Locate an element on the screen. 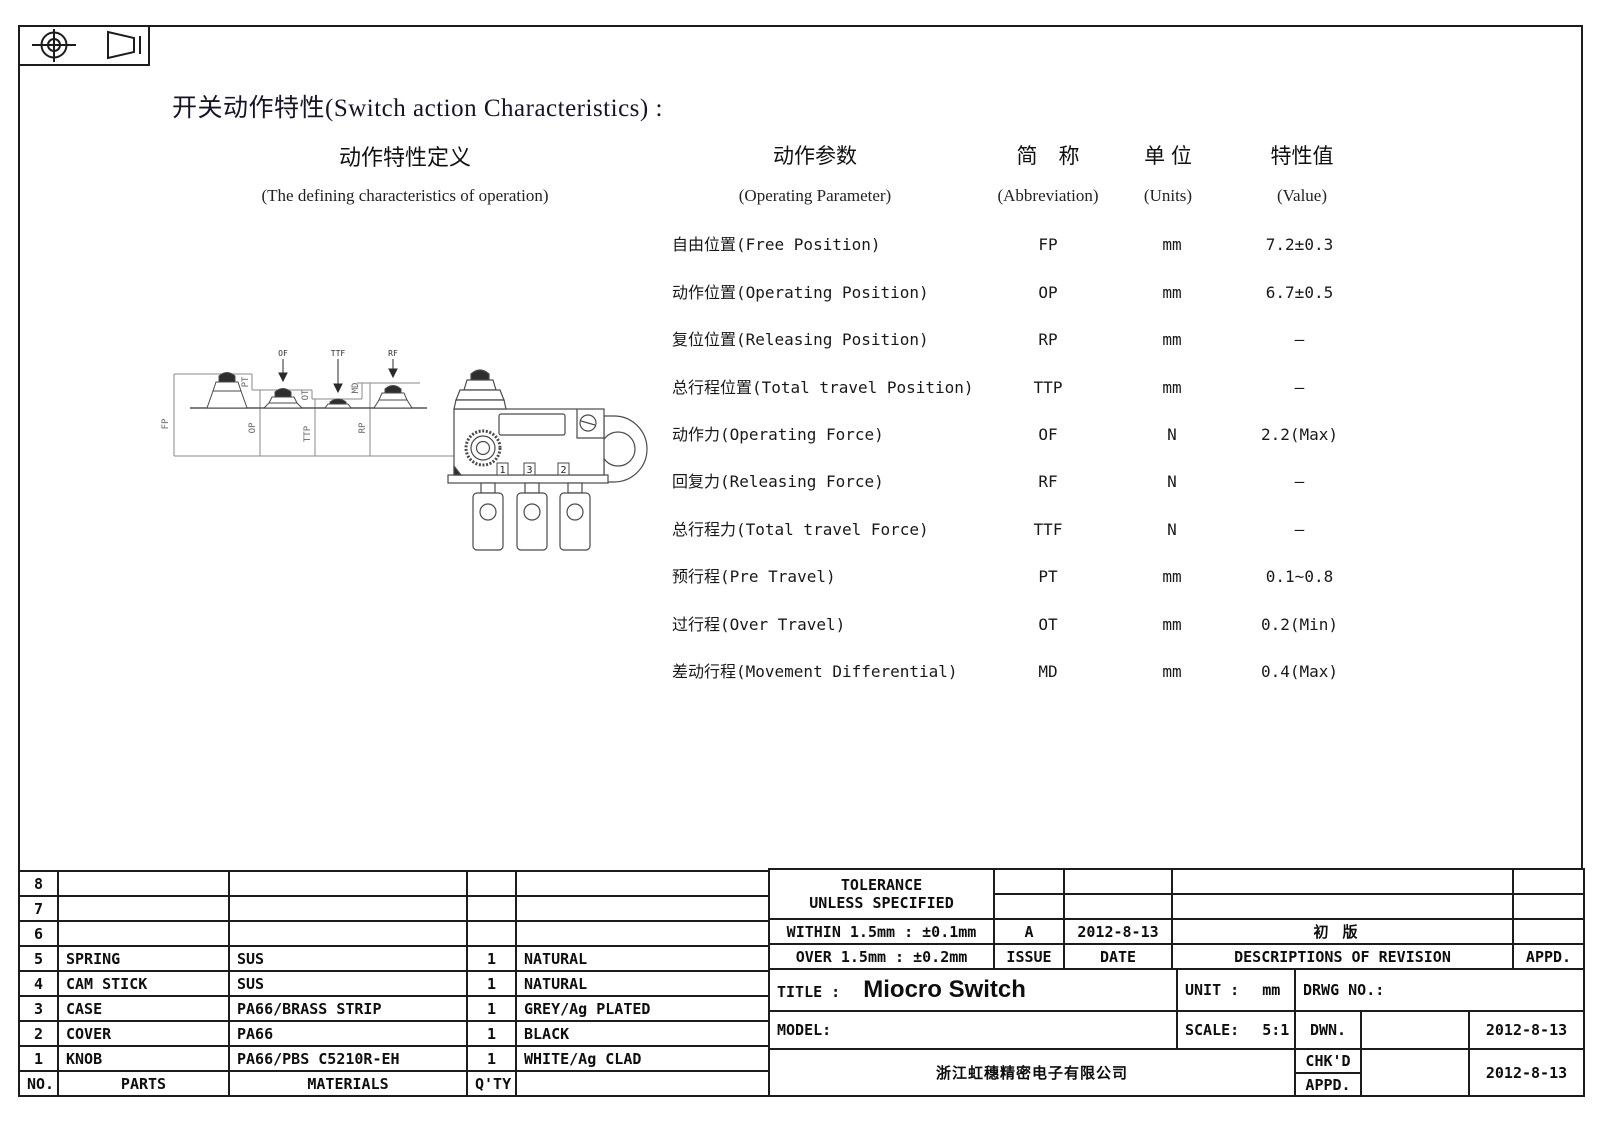 The height and width of the screenshot is (1131, 1600). revision-issue-value: A is located at coordinates (1029, 931).